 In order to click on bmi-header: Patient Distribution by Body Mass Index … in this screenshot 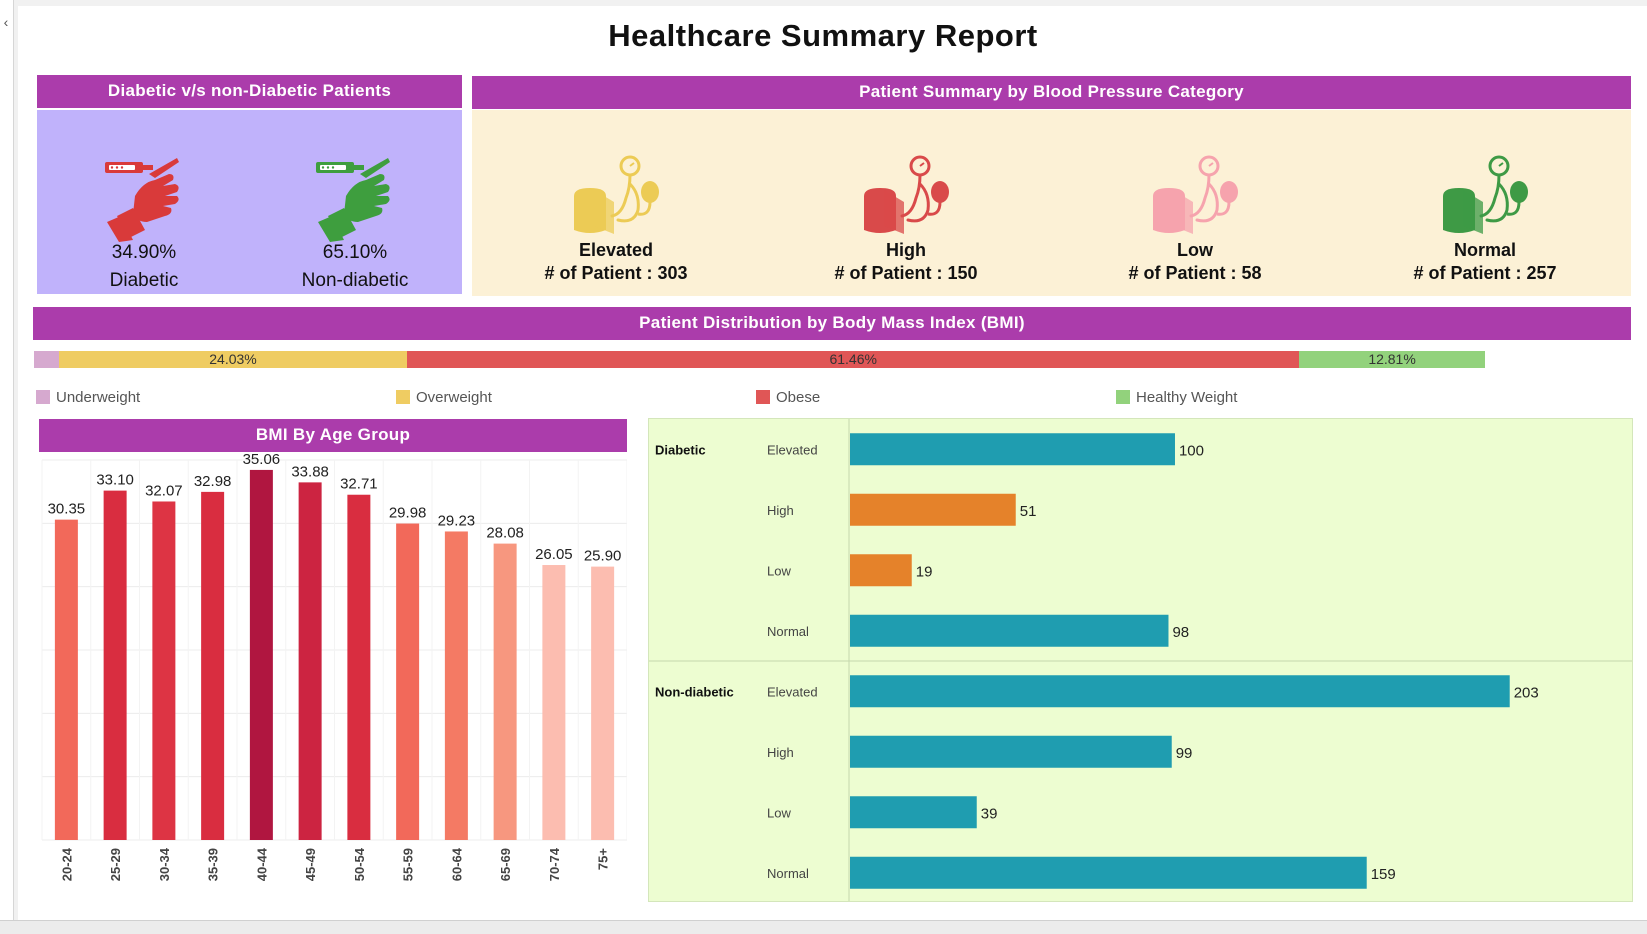, I will do `click(832, 323)`.